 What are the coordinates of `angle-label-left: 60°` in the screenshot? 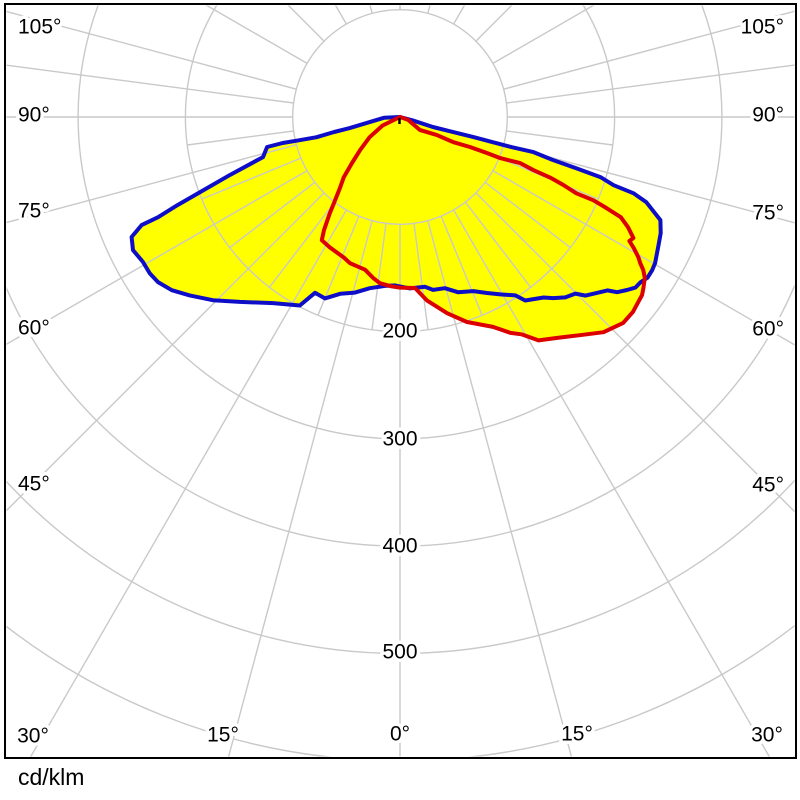 It's located at (34, 328).